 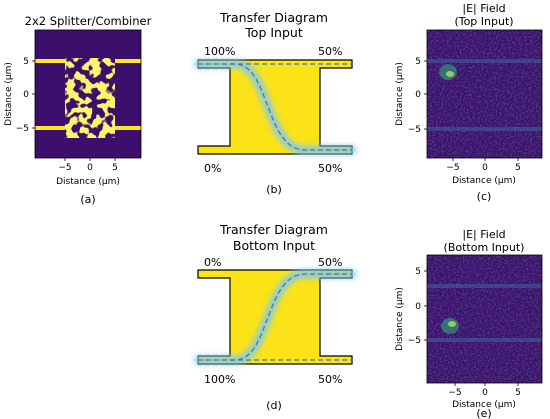 What do you see at coordinates (483, 413) in the screenshot?
I see `panel-e-caption: (e)` at bounding box center [483, 413].